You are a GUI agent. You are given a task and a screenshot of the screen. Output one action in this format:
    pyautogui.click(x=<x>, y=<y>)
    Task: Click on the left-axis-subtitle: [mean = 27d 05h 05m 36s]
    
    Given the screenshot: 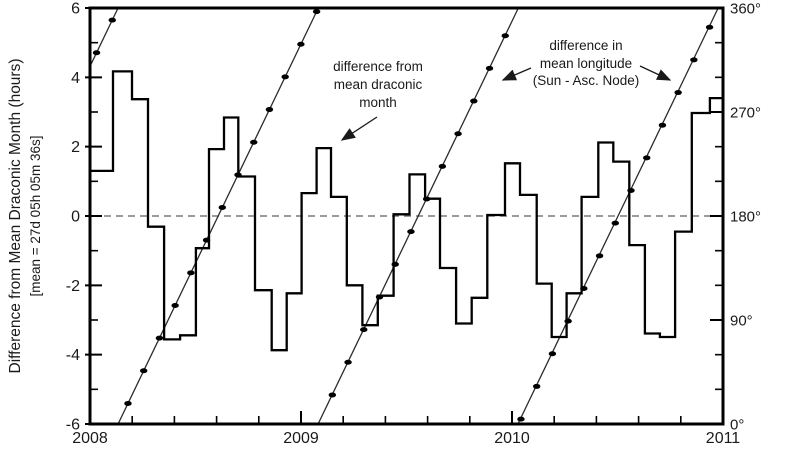 What is the action you would take?
    pyautogui.click(x=35, y=216)
    